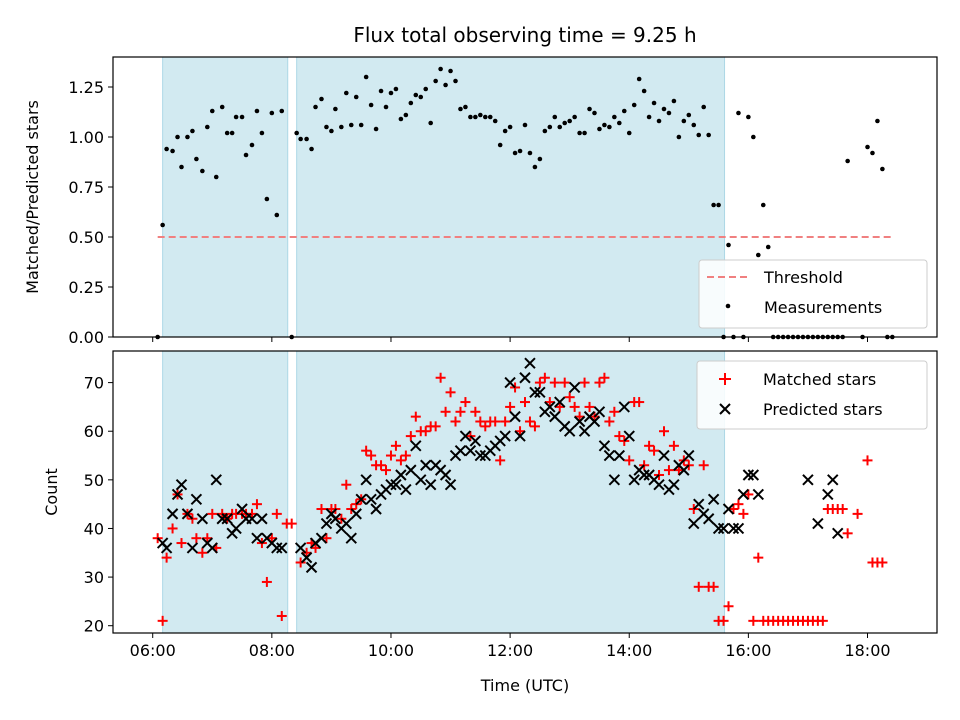 This screenshot has width=960, height=720. I want to click on x-tick-label: 14:00, so click(629, 650).